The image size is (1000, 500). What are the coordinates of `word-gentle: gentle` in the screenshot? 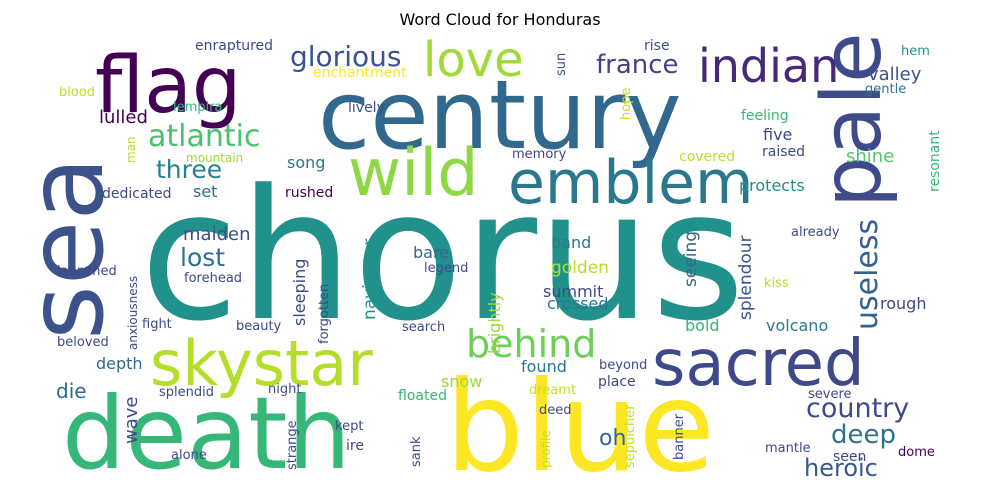 It's located at (885, 89).